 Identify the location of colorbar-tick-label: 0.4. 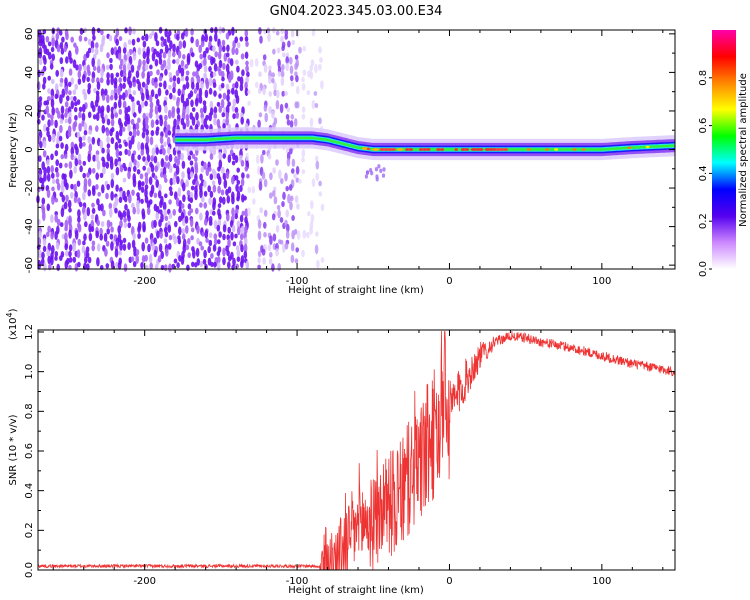
(703, 173).